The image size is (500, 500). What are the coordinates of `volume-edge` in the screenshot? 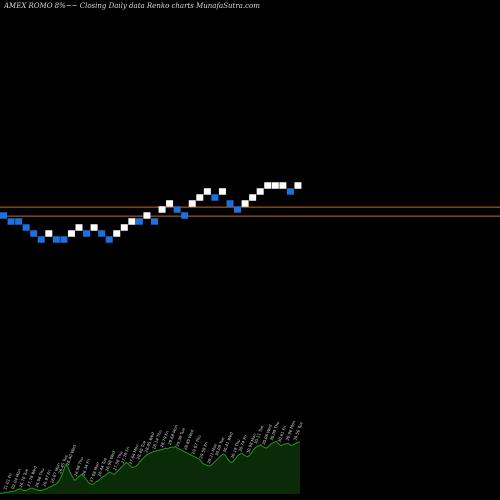 It's located at (150, 467).